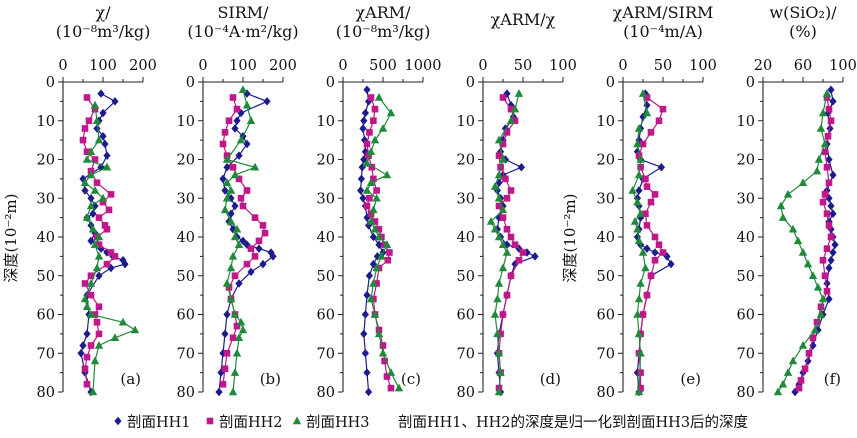  Describe the element at coordinates (663, 66) in the screenshot. I see `x-tick-label: 50` at that location.